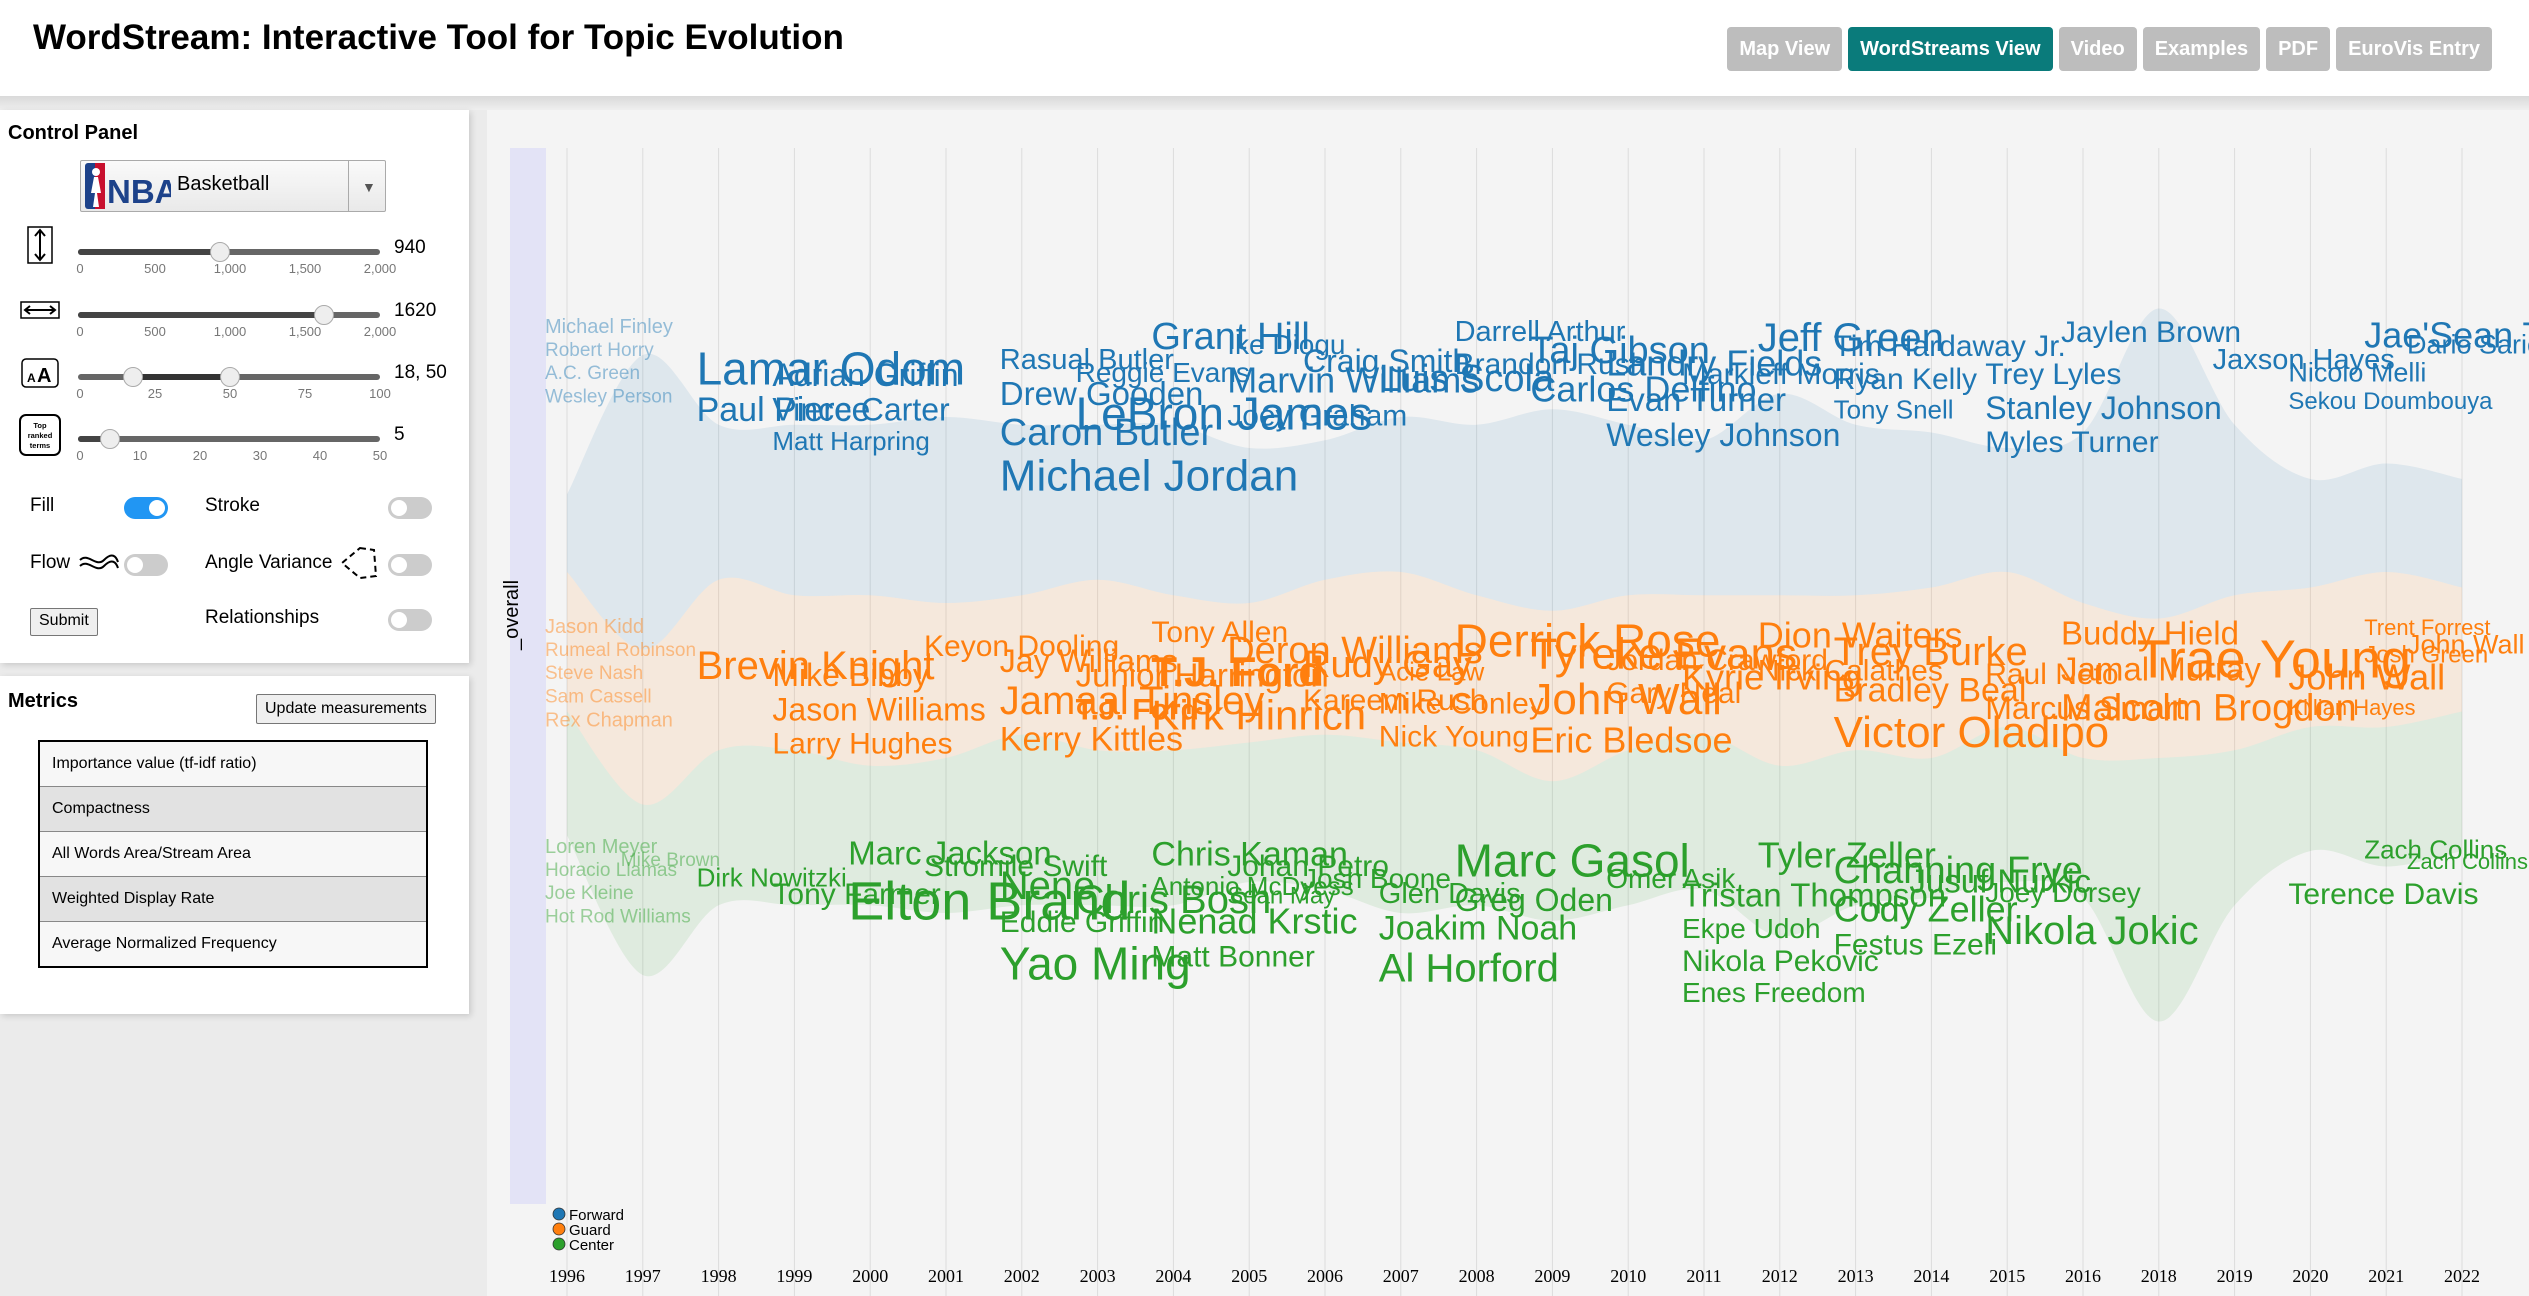  Describe the element at coordinates (618, 916) in the screenshot. I see `word-term: Hot Rod Williams` at that location.